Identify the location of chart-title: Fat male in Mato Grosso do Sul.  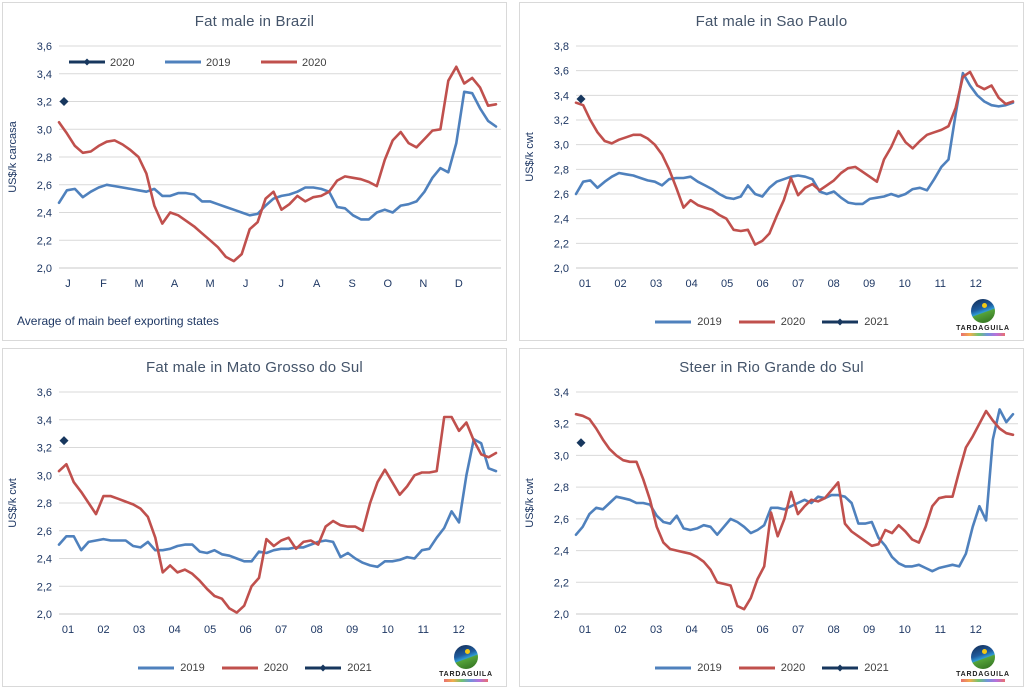
(254, 367).